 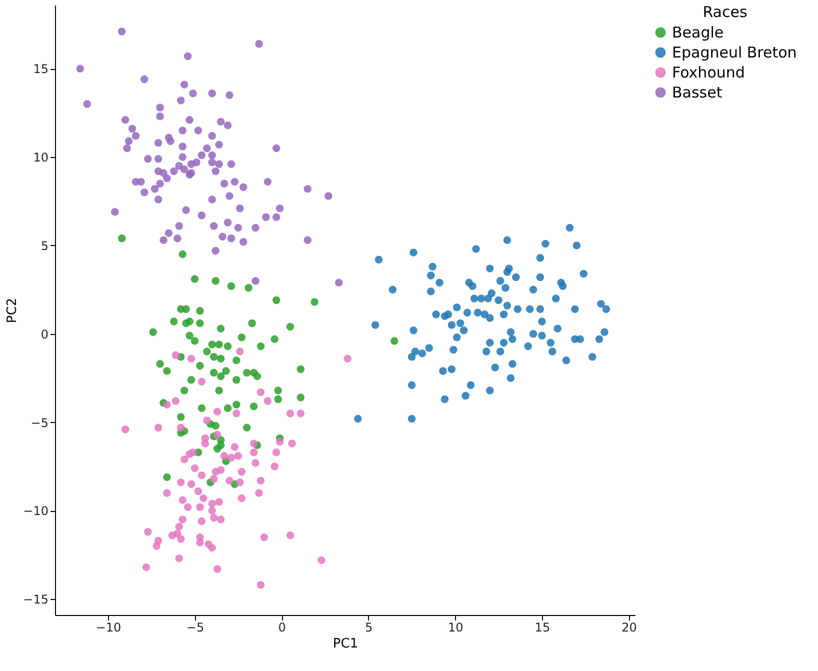 What do you see at coordinates (40, 157) in the screenshot?
I see `y-tick-label: 10` at bounding box center [40, 157].